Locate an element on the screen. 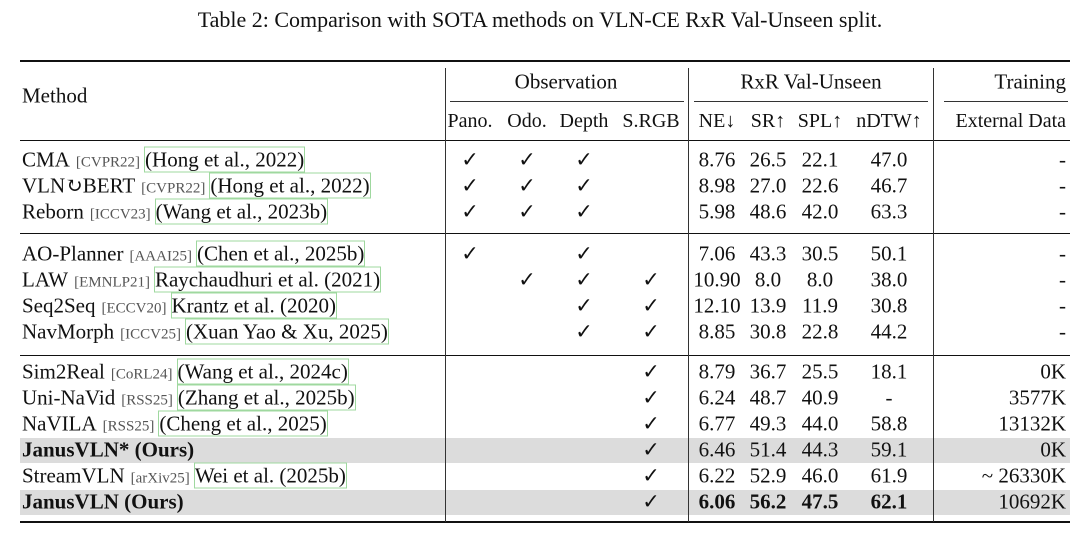 Image resolution: width=1080 pixels, height=538 pixels. cell: 11.9 is located at coordinates (820, 305).